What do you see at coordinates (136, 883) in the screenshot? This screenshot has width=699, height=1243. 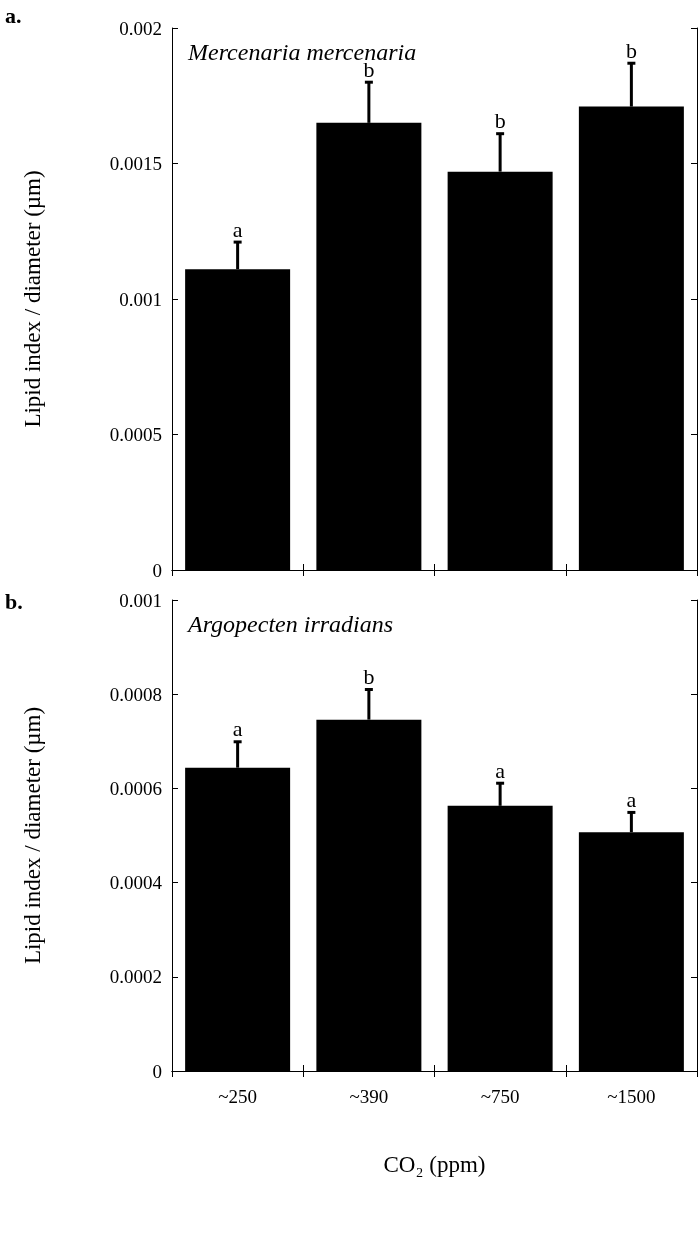 I see `y-tick-label: 0.0004` at bounding box center [136, 883].